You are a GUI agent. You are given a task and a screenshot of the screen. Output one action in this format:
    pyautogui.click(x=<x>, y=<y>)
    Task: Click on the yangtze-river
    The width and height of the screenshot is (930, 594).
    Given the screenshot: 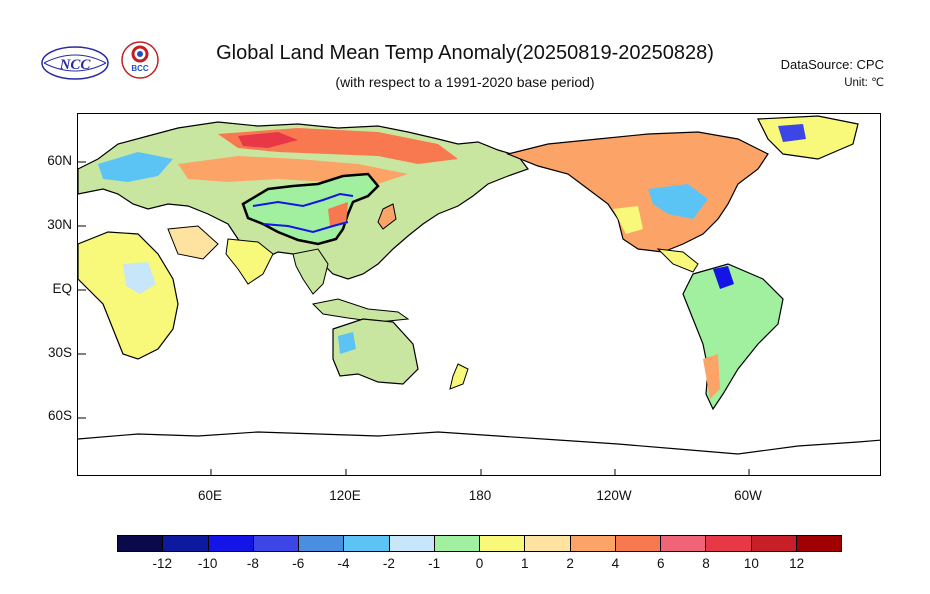 What is the action you would take?
    pyautogui.click(x=305, y=227)
    